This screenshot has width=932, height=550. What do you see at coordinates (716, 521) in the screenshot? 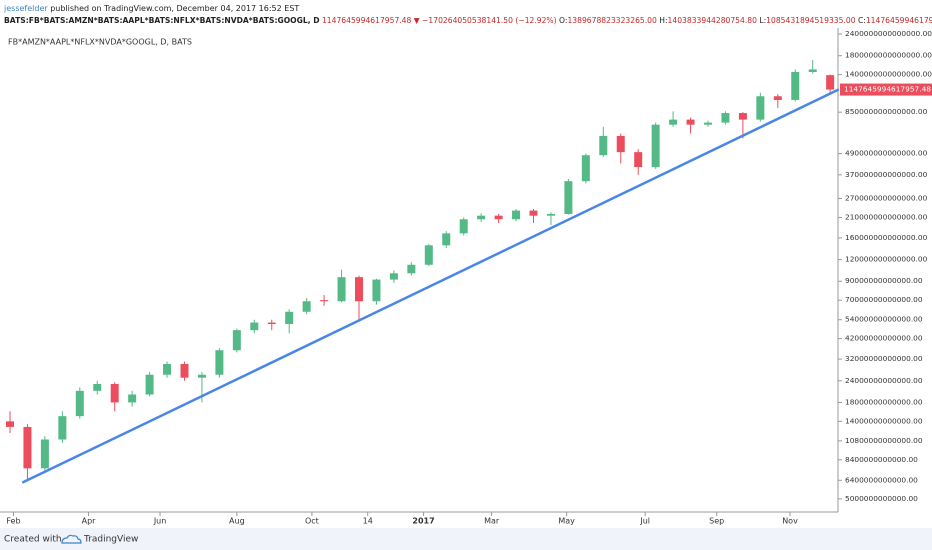
I see `x-tick-label: Sep` at bounding box center [716, 521].